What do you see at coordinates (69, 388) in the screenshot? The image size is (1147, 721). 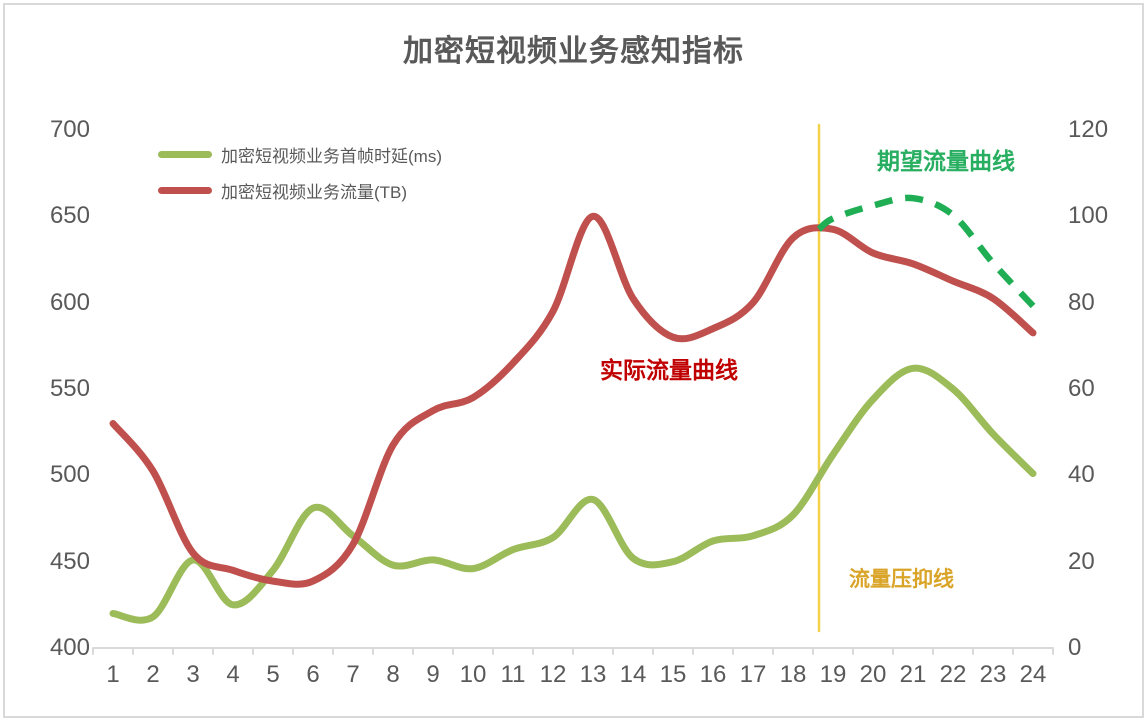 I see `axis-tick-label: 550` at bounding box center [69, 388].